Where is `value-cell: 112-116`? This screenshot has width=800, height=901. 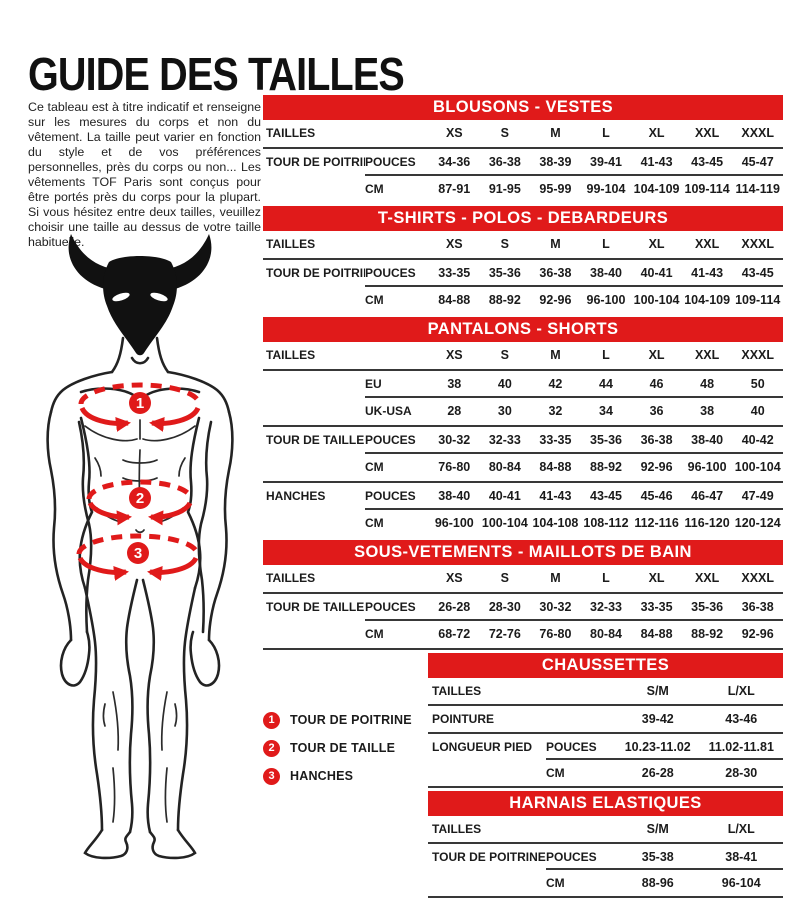
value-cell: 112-116 is located at coordinates (656, 523).